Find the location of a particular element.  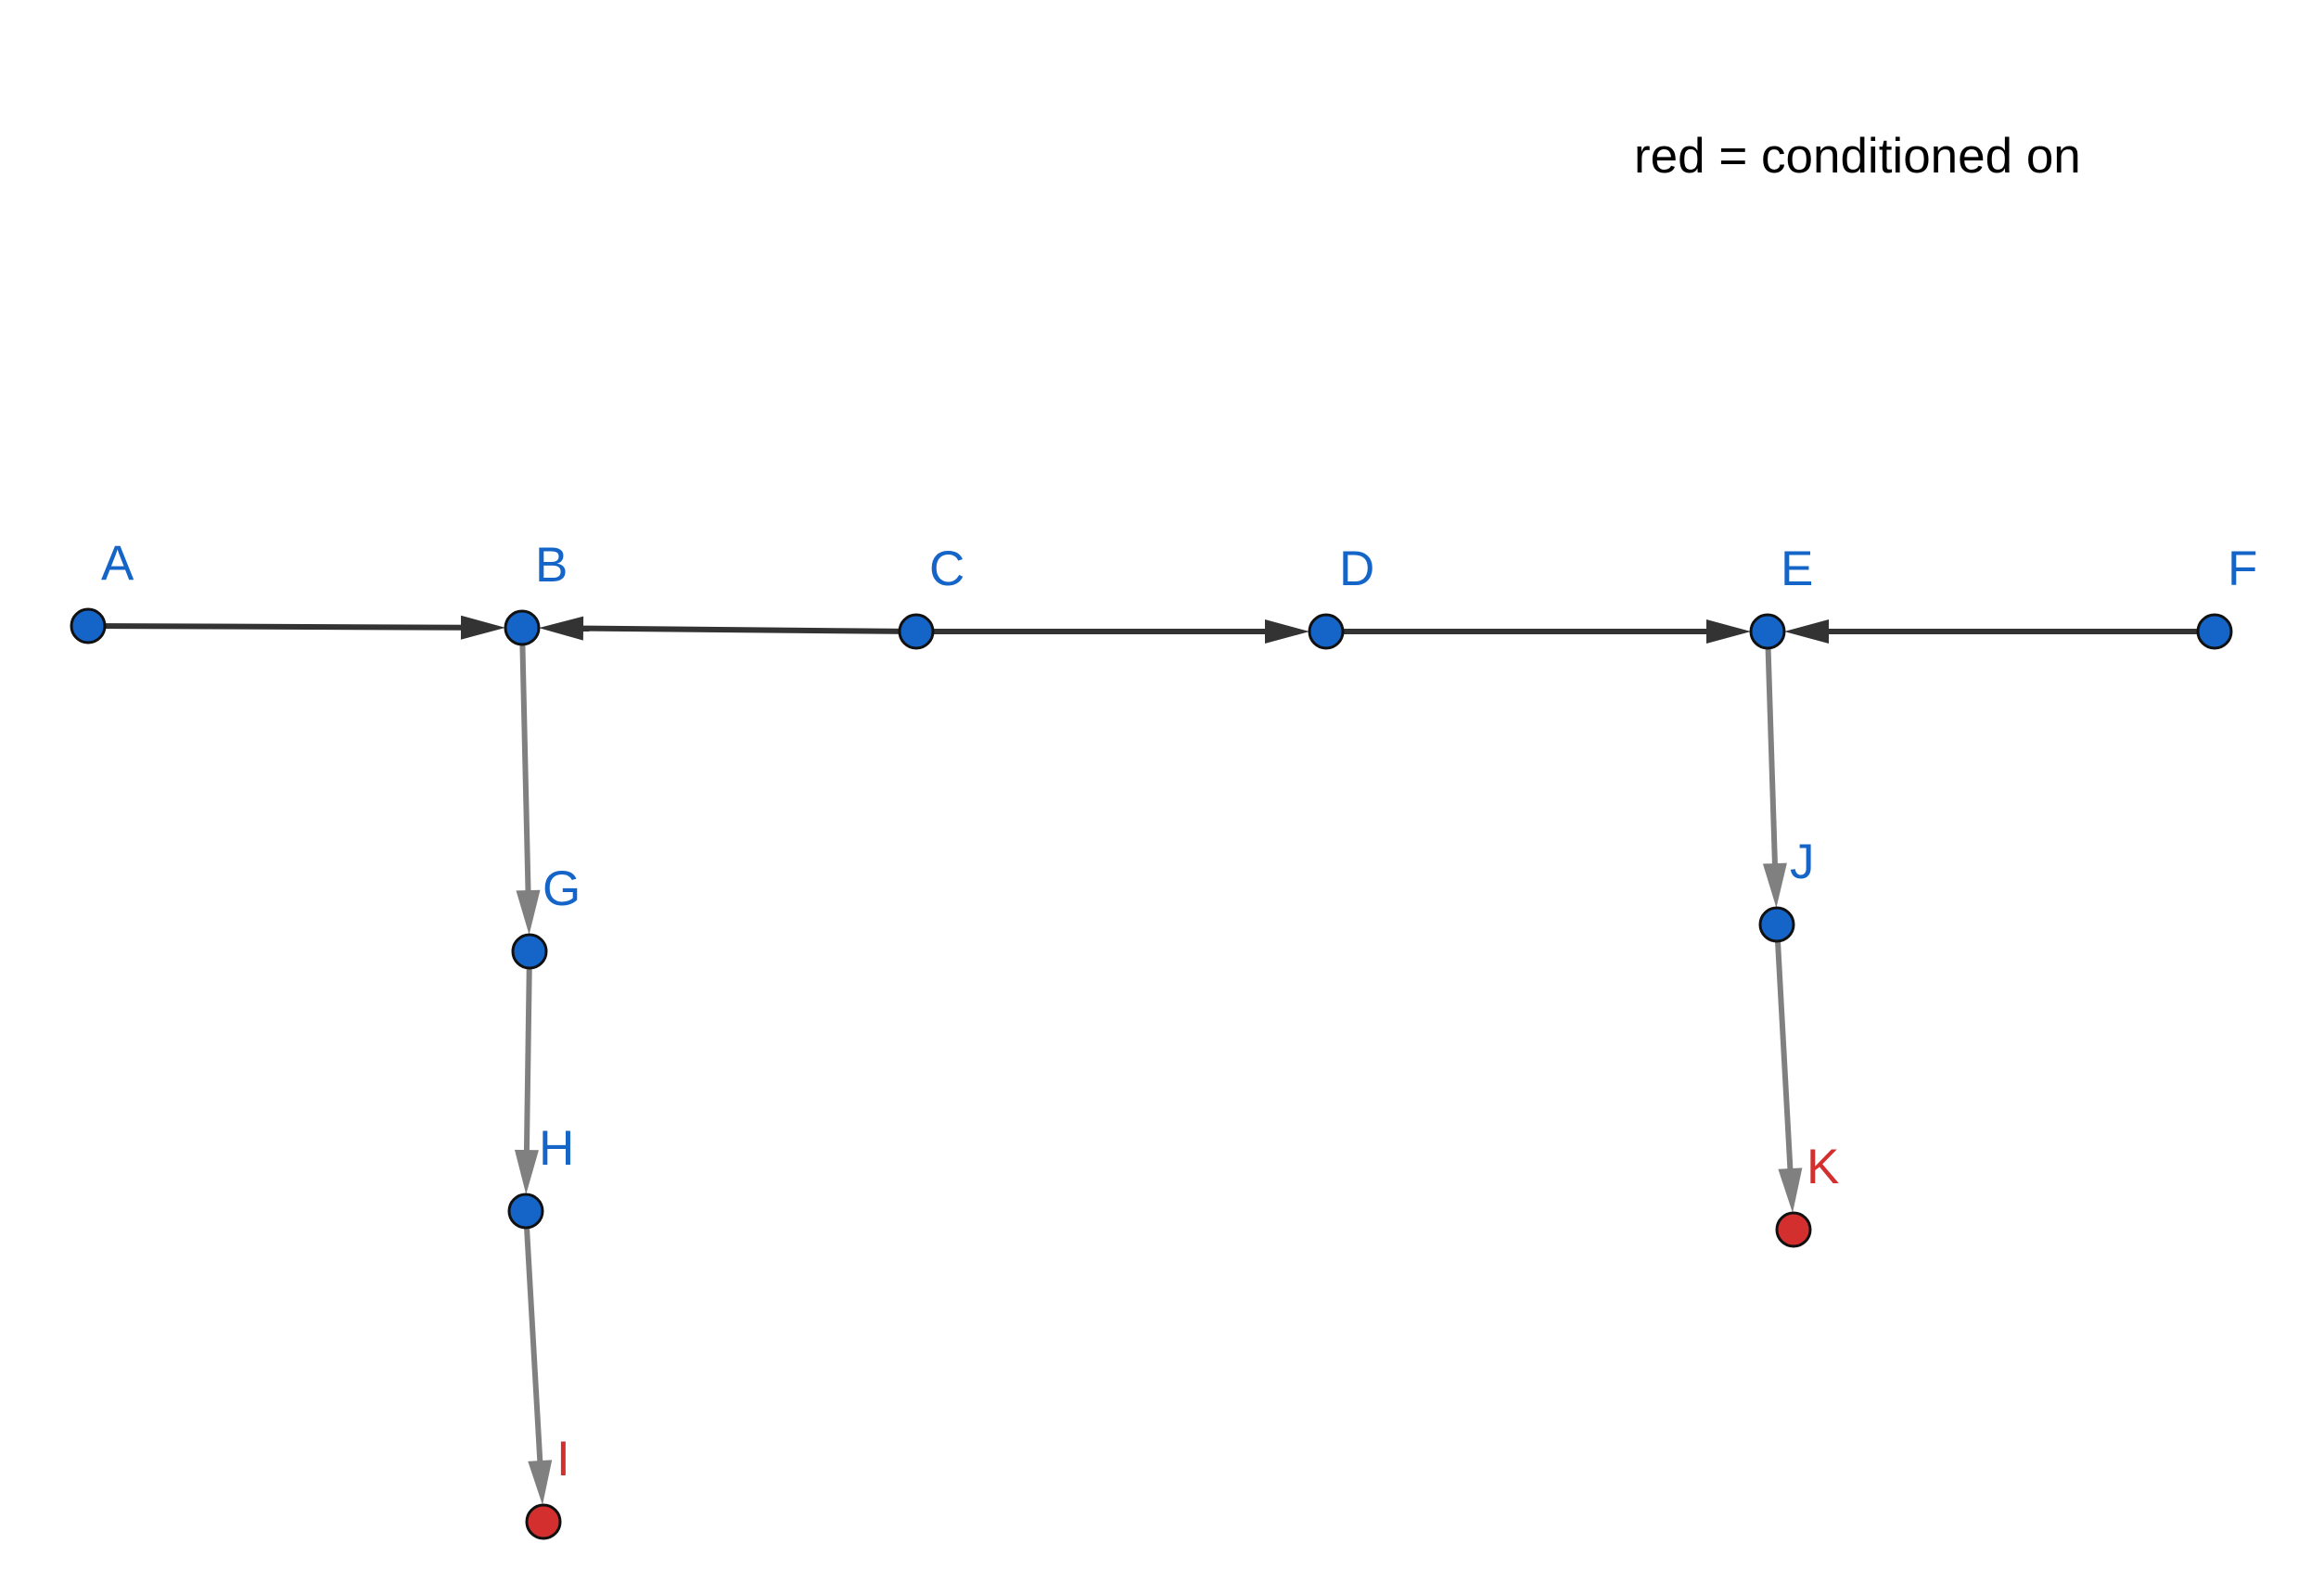

node-h is located at coordinates (526, 1211).